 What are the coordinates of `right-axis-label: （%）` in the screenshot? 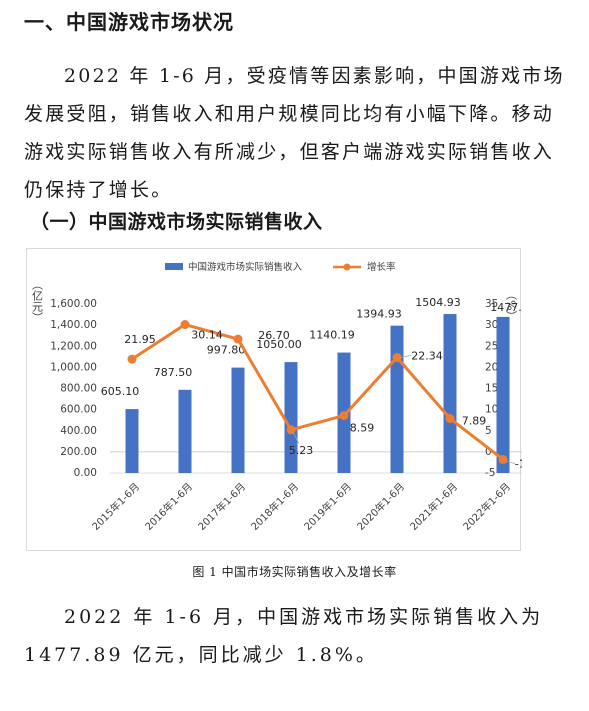 It's located at (511, 305).